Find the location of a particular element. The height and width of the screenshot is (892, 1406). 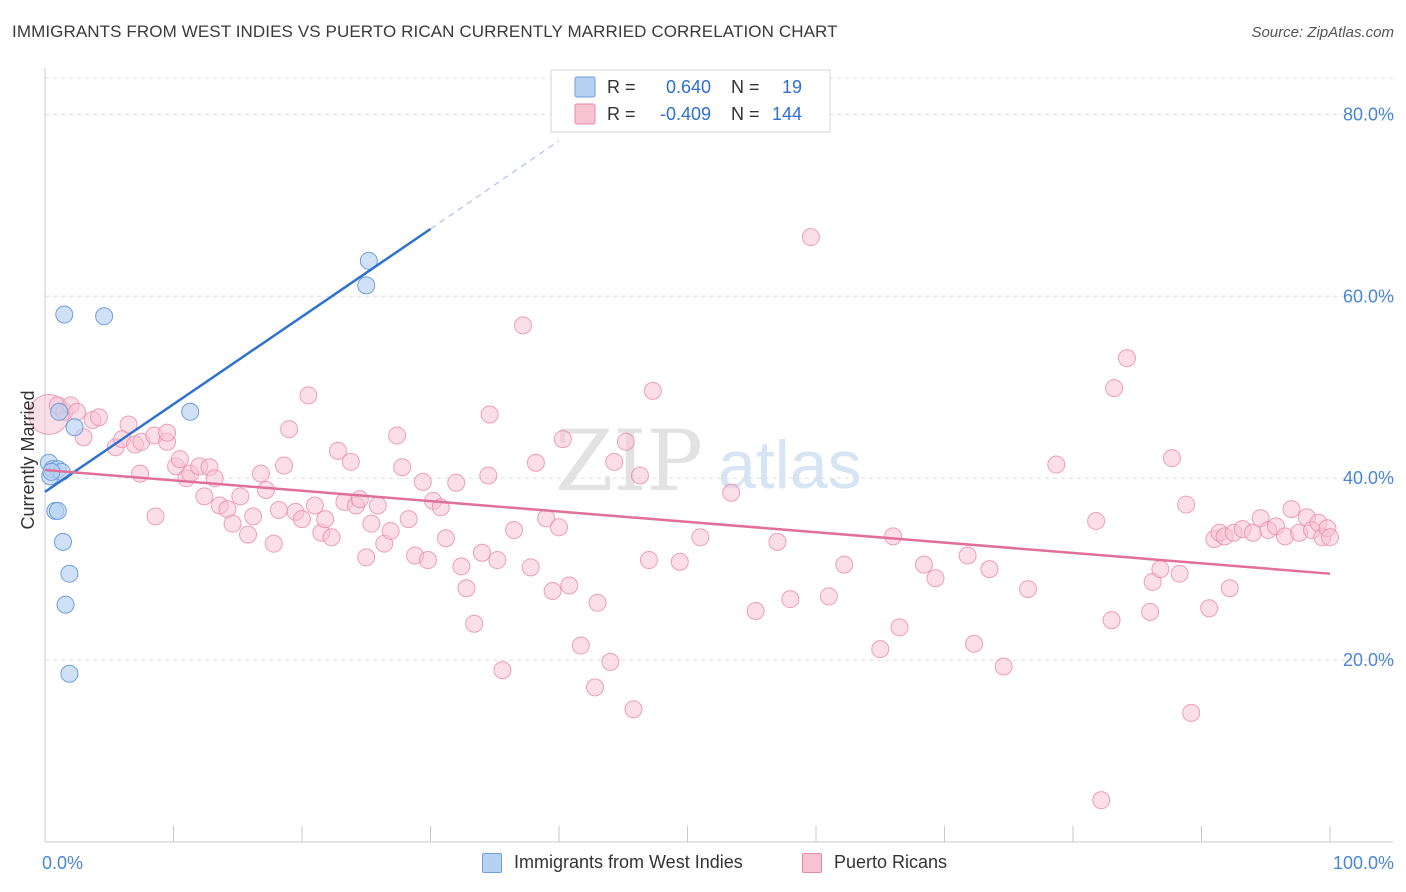

y-axis-label: Currently Married is located at coordinates (28, 459).